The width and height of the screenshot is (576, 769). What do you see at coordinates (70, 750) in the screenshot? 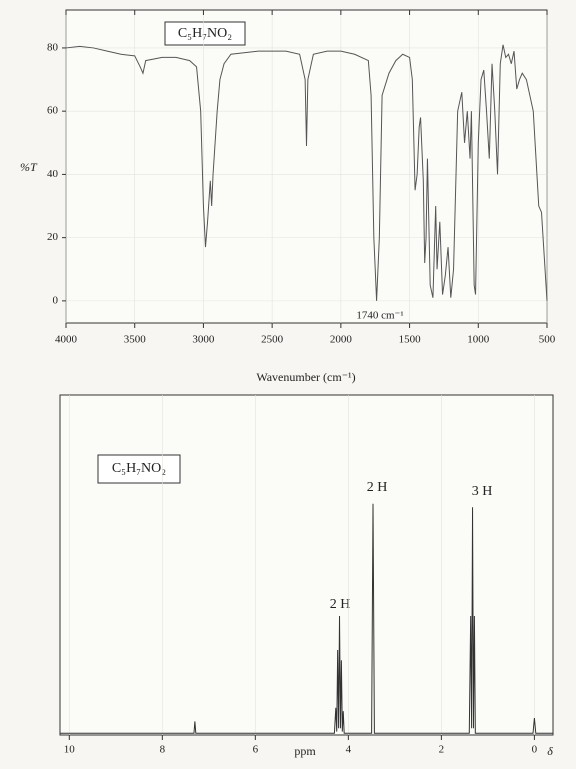
I see `x-tick-label: 10` at bounding box center [70, 750].